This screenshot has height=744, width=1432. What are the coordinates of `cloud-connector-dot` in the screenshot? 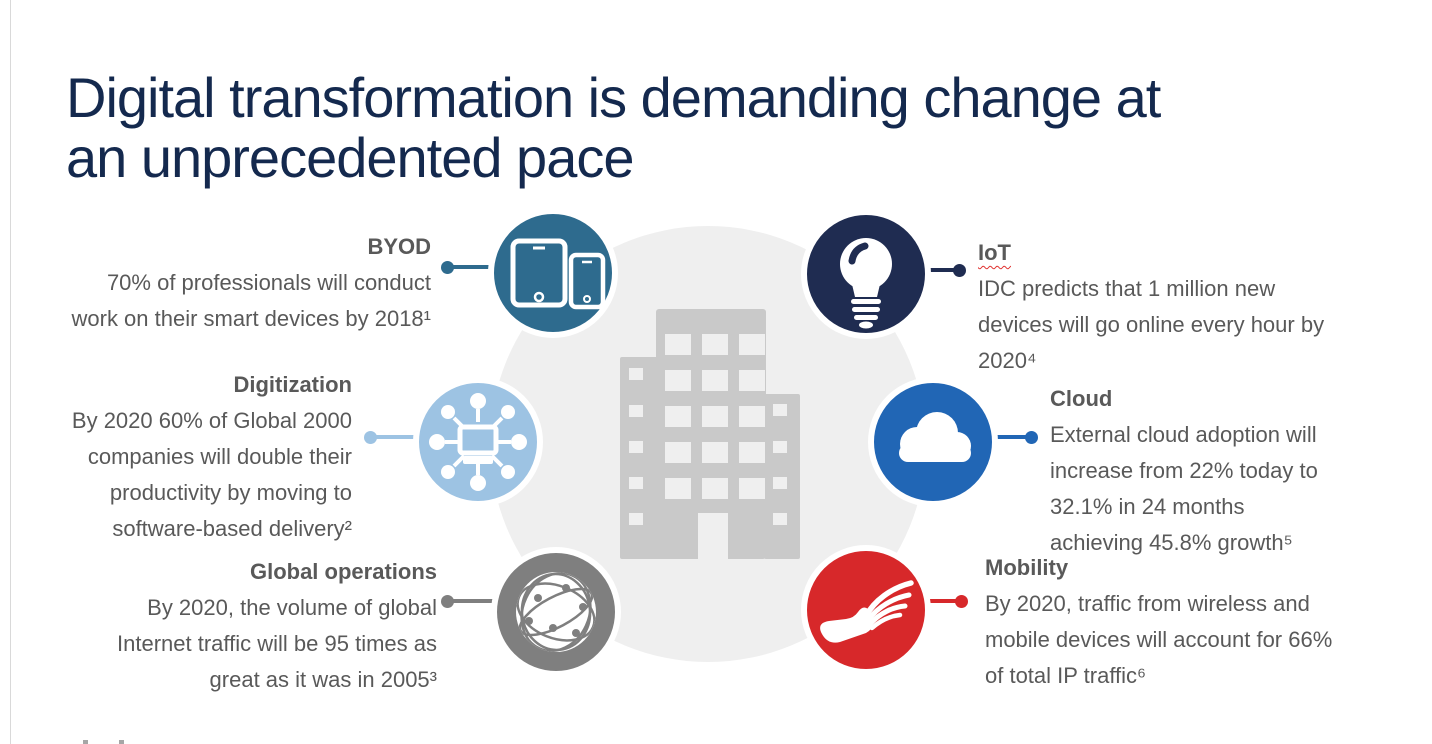 It's located at (1031, 437).